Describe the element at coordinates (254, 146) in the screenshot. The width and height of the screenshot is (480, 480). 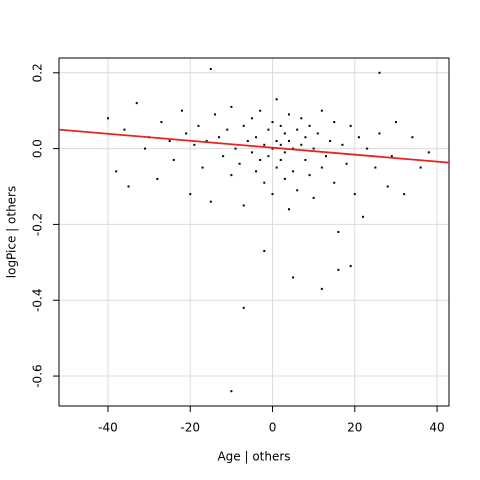
I see `regression-line` at that location.